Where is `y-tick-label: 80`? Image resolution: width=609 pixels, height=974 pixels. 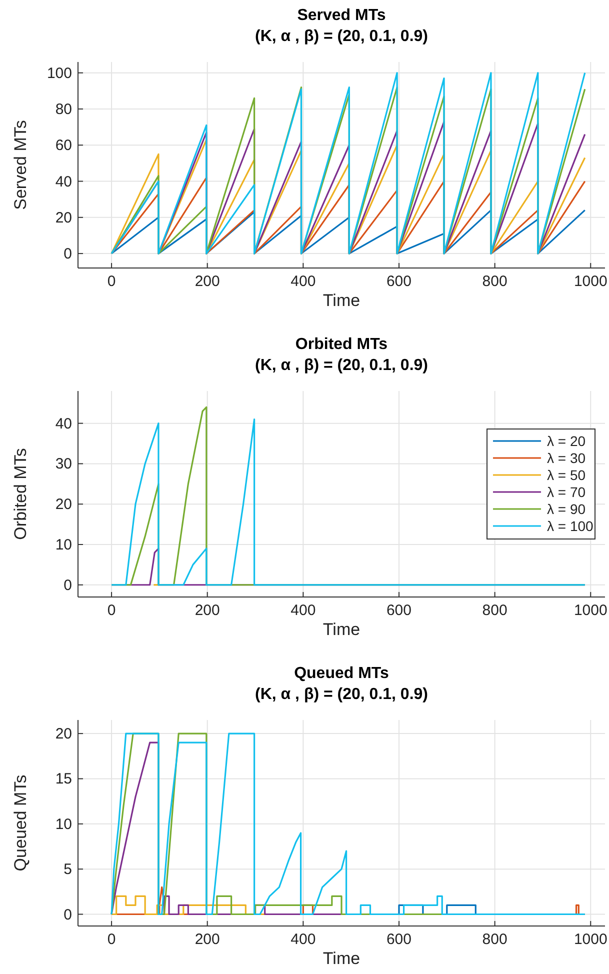
y-tick-label: 80 is located at coordinates (63, 109).